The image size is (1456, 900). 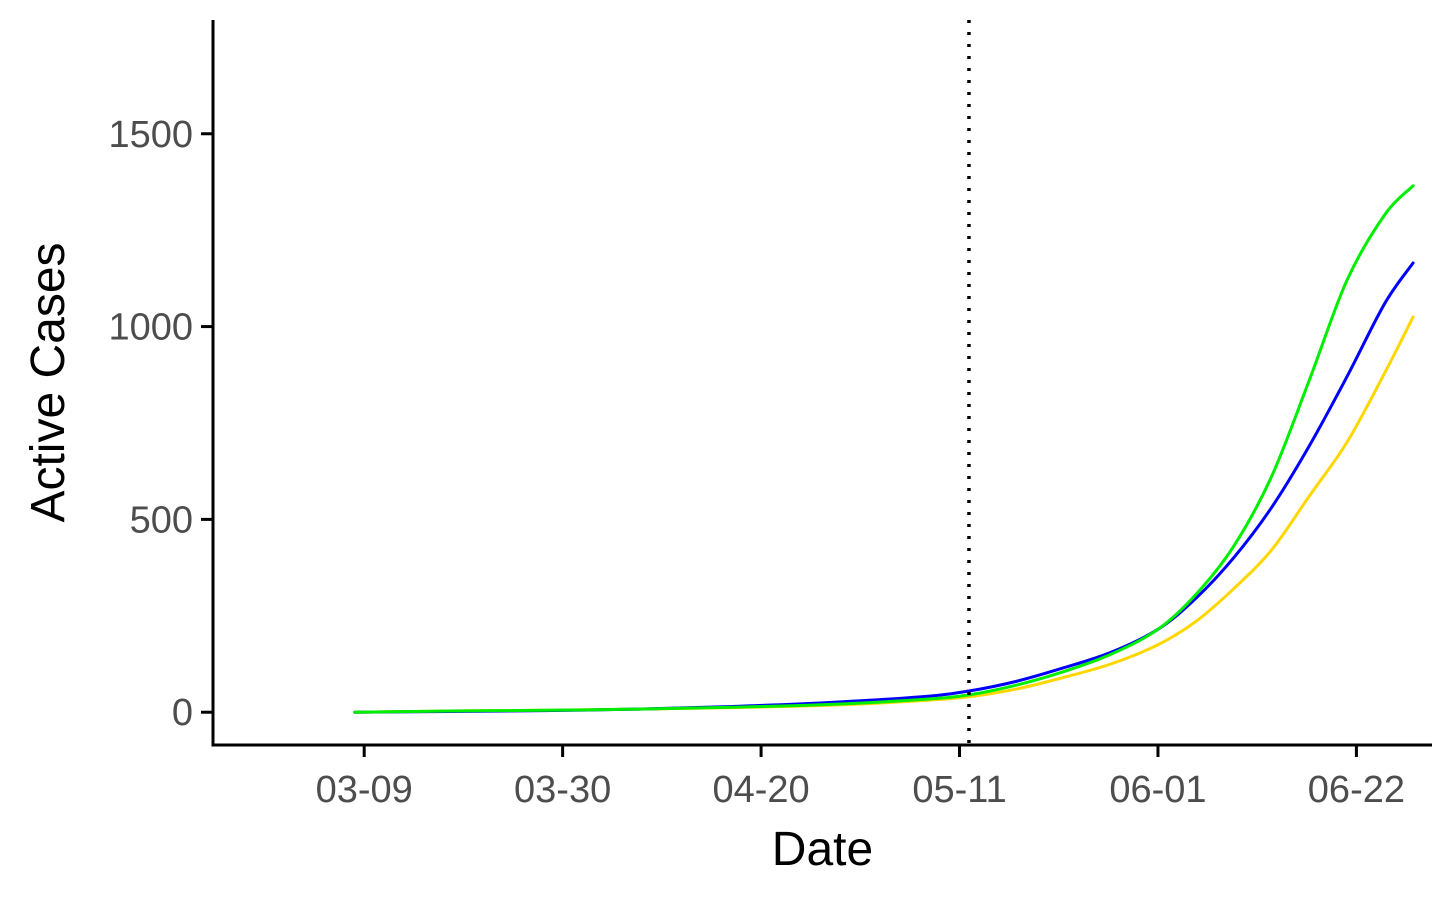 I want to click on y-tick-label: 0, so click(x=182, y=713).